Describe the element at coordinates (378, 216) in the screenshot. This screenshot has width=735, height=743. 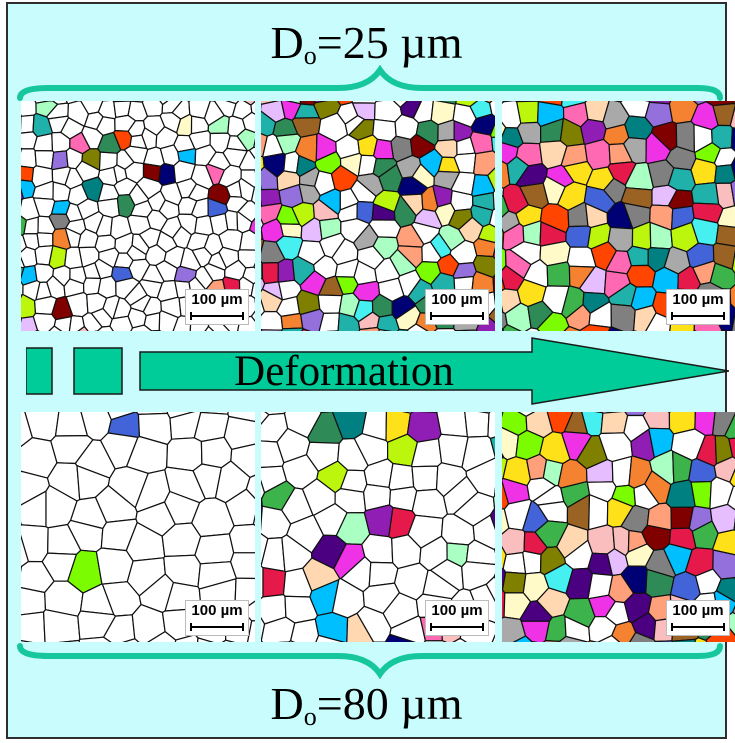
I see `micrograph-fine-stage-2: 100 µm` at that location.